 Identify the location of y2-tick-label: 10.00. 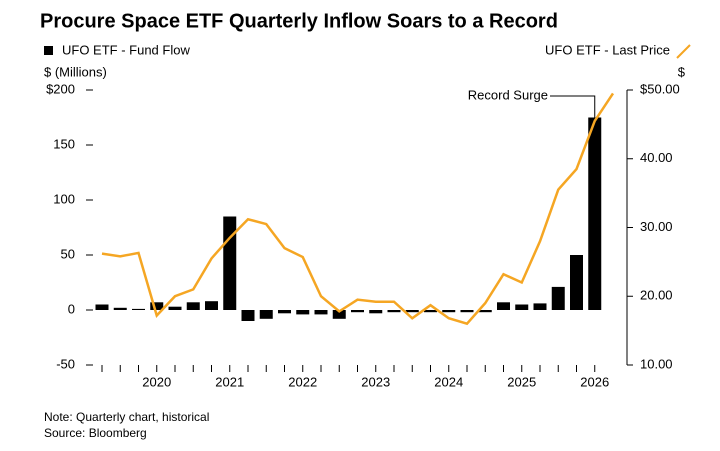
(656, 363).